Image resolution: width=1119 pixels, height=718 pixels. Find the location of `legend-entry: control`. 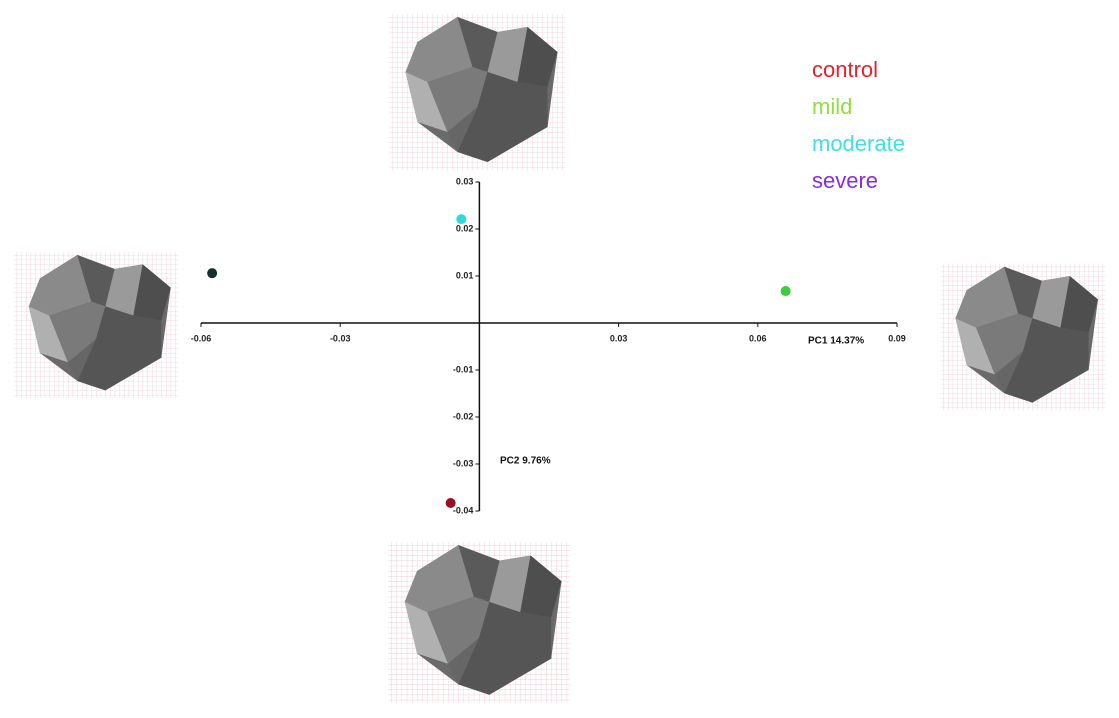

legend-entry: control is located at coordinates (845, 69).